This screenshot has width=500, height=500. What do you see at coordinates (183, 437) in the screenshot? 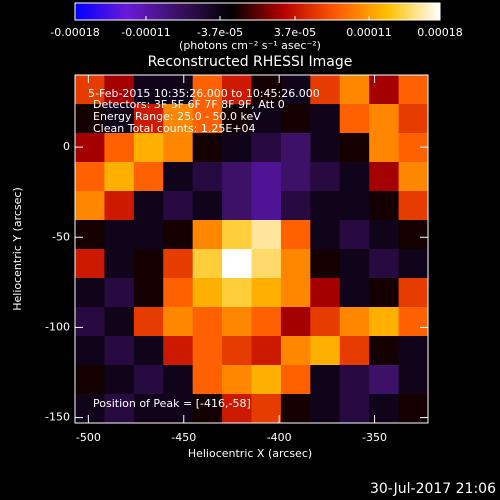
I see `x-tick-label: -450` at bounding box center [183, 437].